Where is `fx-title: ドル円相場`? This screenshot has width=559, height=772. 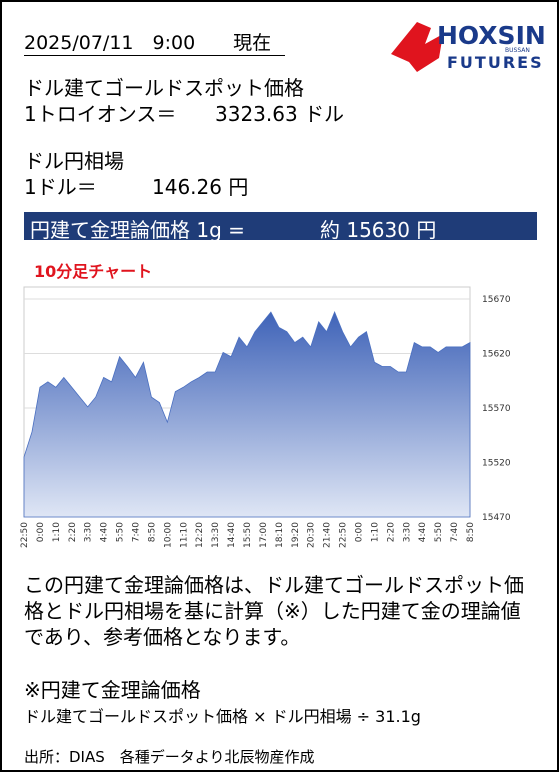 fx-title: ドル円相場 is located at coordinates (74, 161).